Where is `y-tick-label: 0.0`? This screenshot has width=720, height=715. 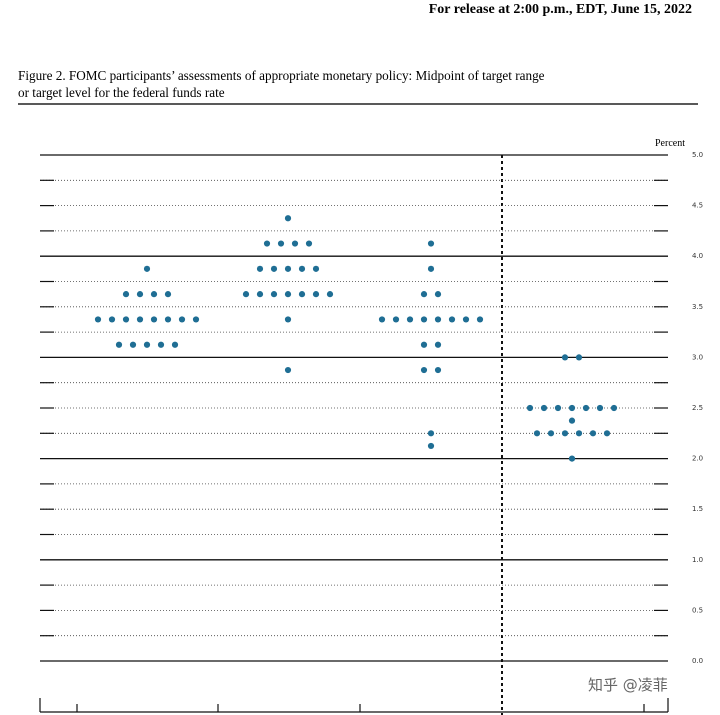 y-tick-label: 0.0 is located at coordinates (697, 661).